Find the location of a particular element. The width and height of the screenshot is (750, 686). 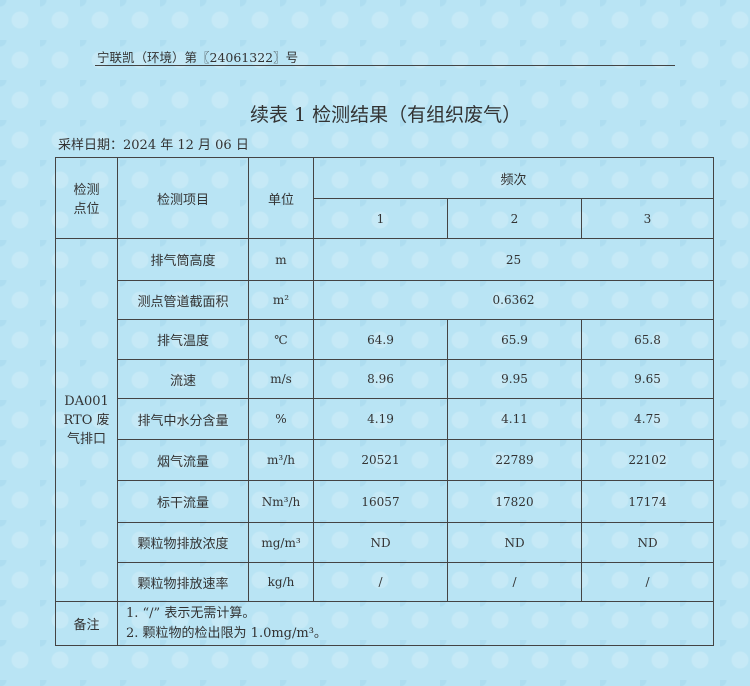

freq-2: 2 is located at coordinates (514, 218).